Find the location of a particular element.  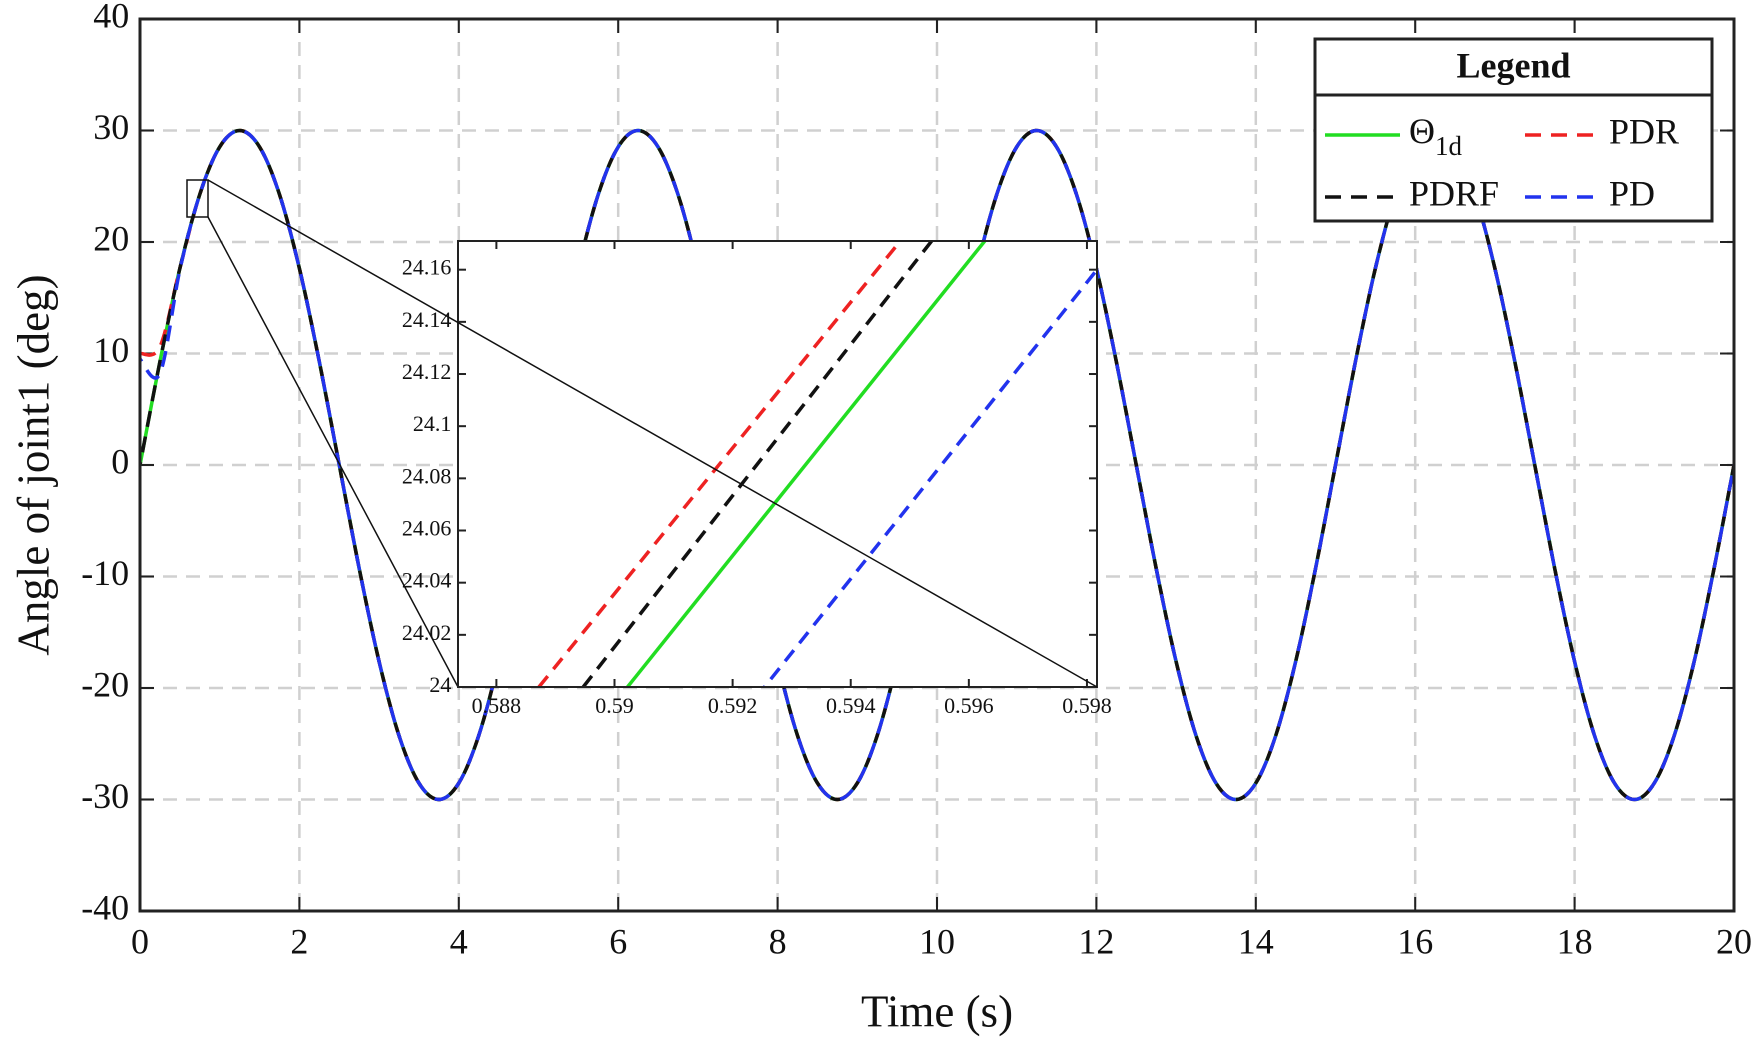

y-tick-label: -40 is located at coordinates (105, 907).